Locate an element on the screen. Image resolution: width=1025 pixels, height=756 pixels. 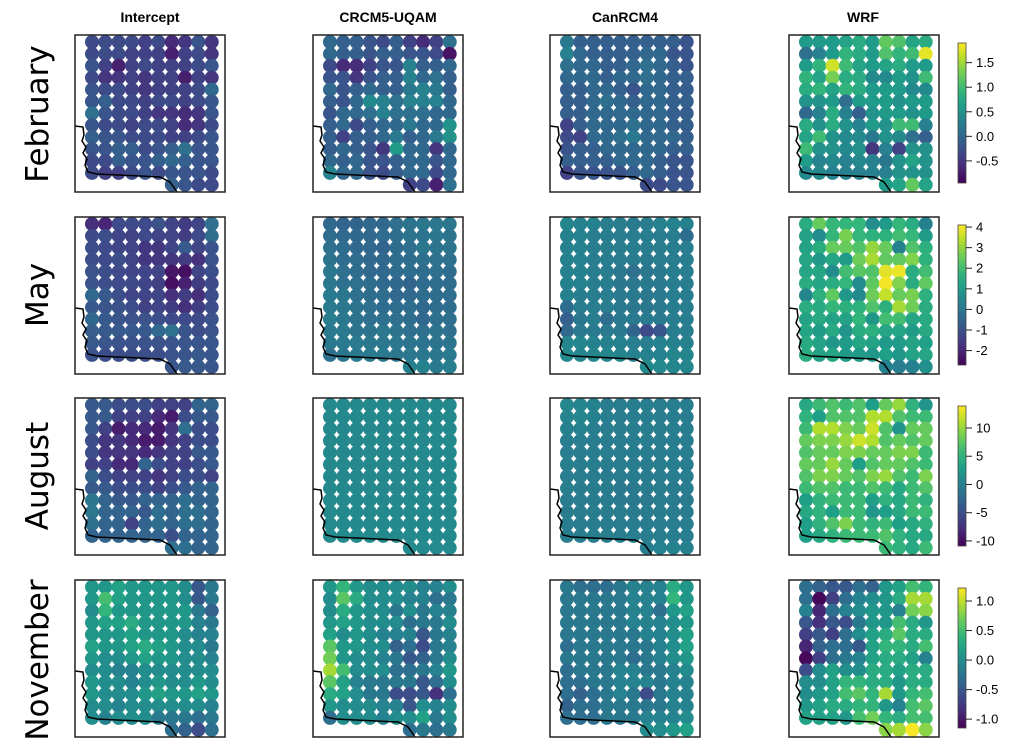
colorbar-tick-label: -10 is located at coordinates (985, 540).